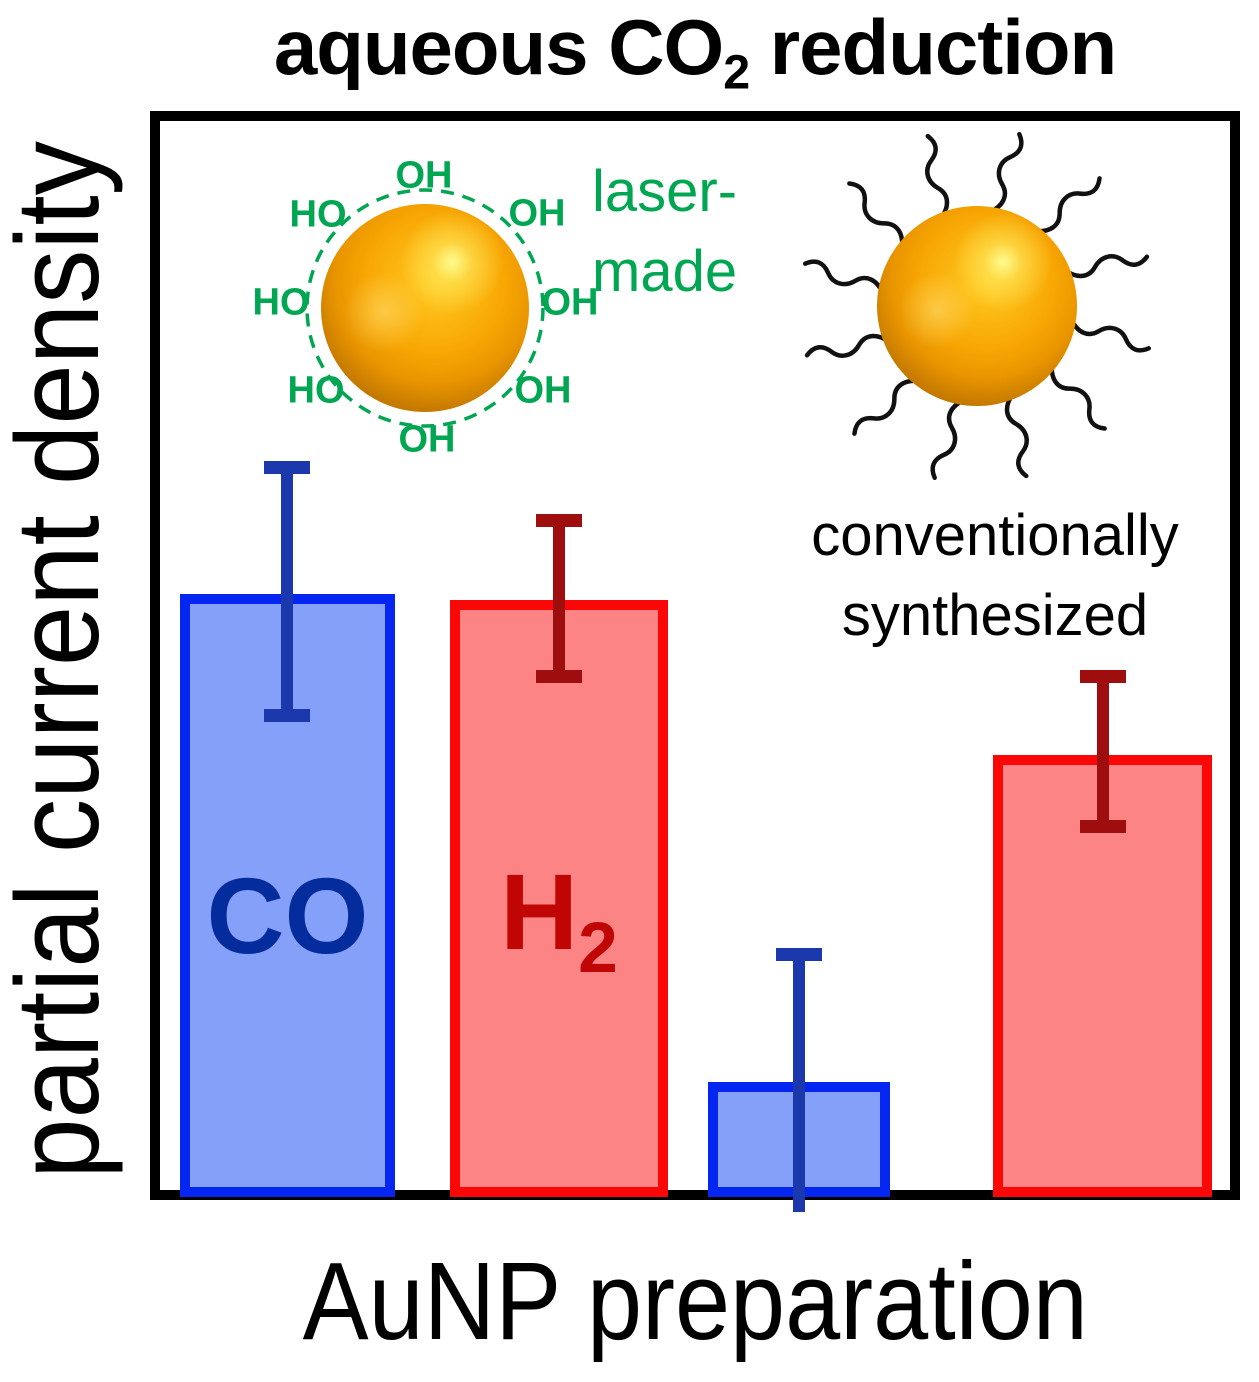 This screenshot has width=1259, height=1382. Describe the element at coordinates (665, 191) in the screenshot. I see `laser-made-label-line1: laser-` at that location.